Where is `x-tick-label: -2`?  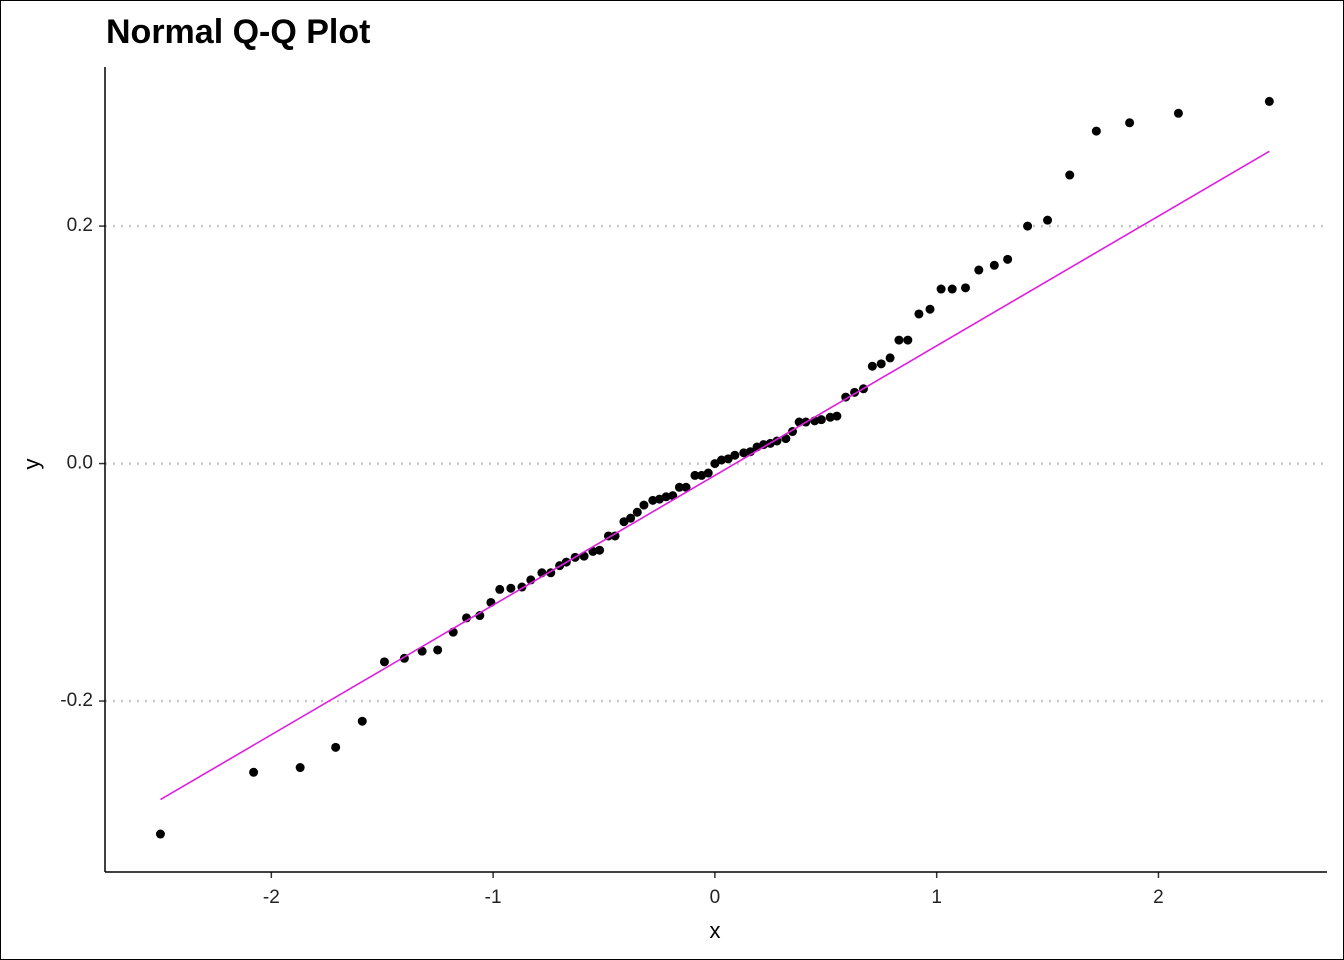 x-tick-label: -2 is located at coordinates (271, 897).